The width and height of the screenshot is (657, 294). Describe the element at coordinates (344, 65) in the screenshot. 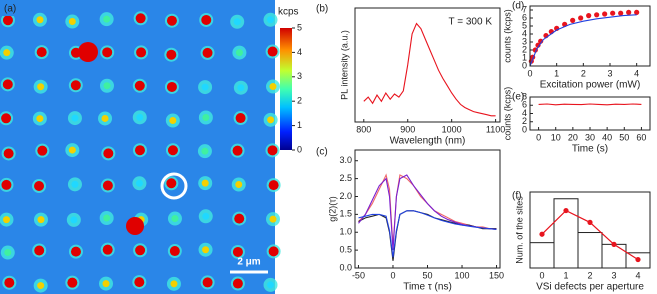

I see `y-axis-label: PL intensity (a.u.)` at that location.